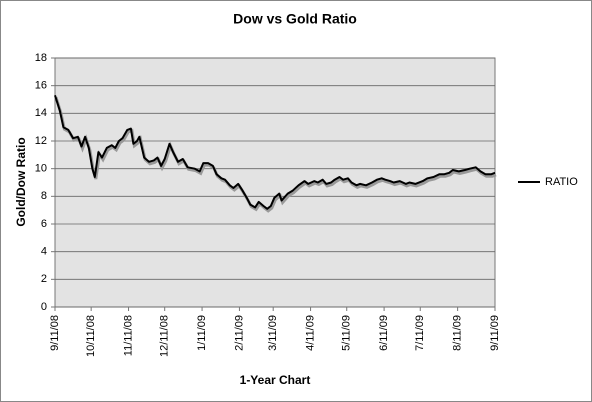 This screenshot has width=592, height=402. What do you see at coordinates (41, 58) in the screenshot?
I see `y-tick-label: 18` at bounding box center [41, 58].